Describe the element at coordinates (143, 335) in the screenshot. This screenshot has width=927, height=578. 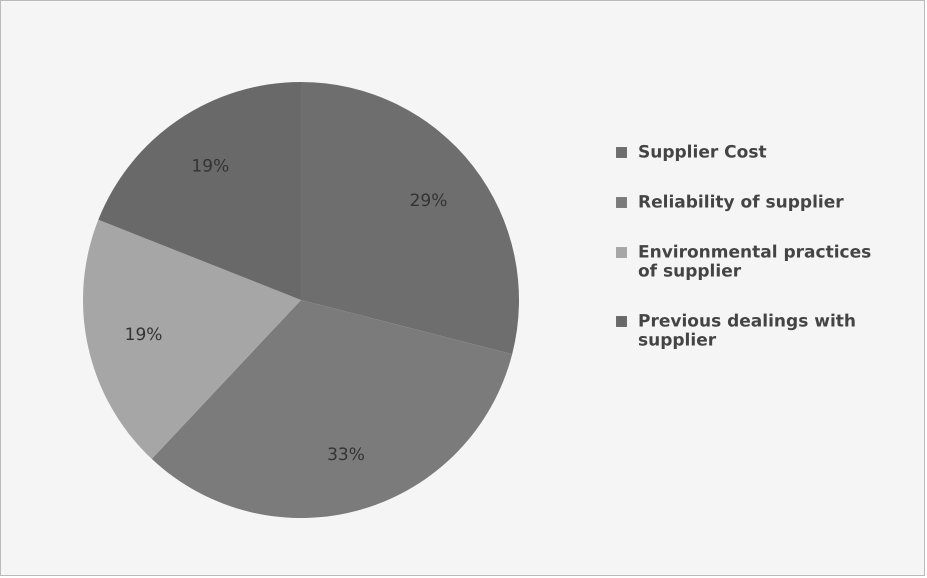
I see `data-label: 19%` at that location.